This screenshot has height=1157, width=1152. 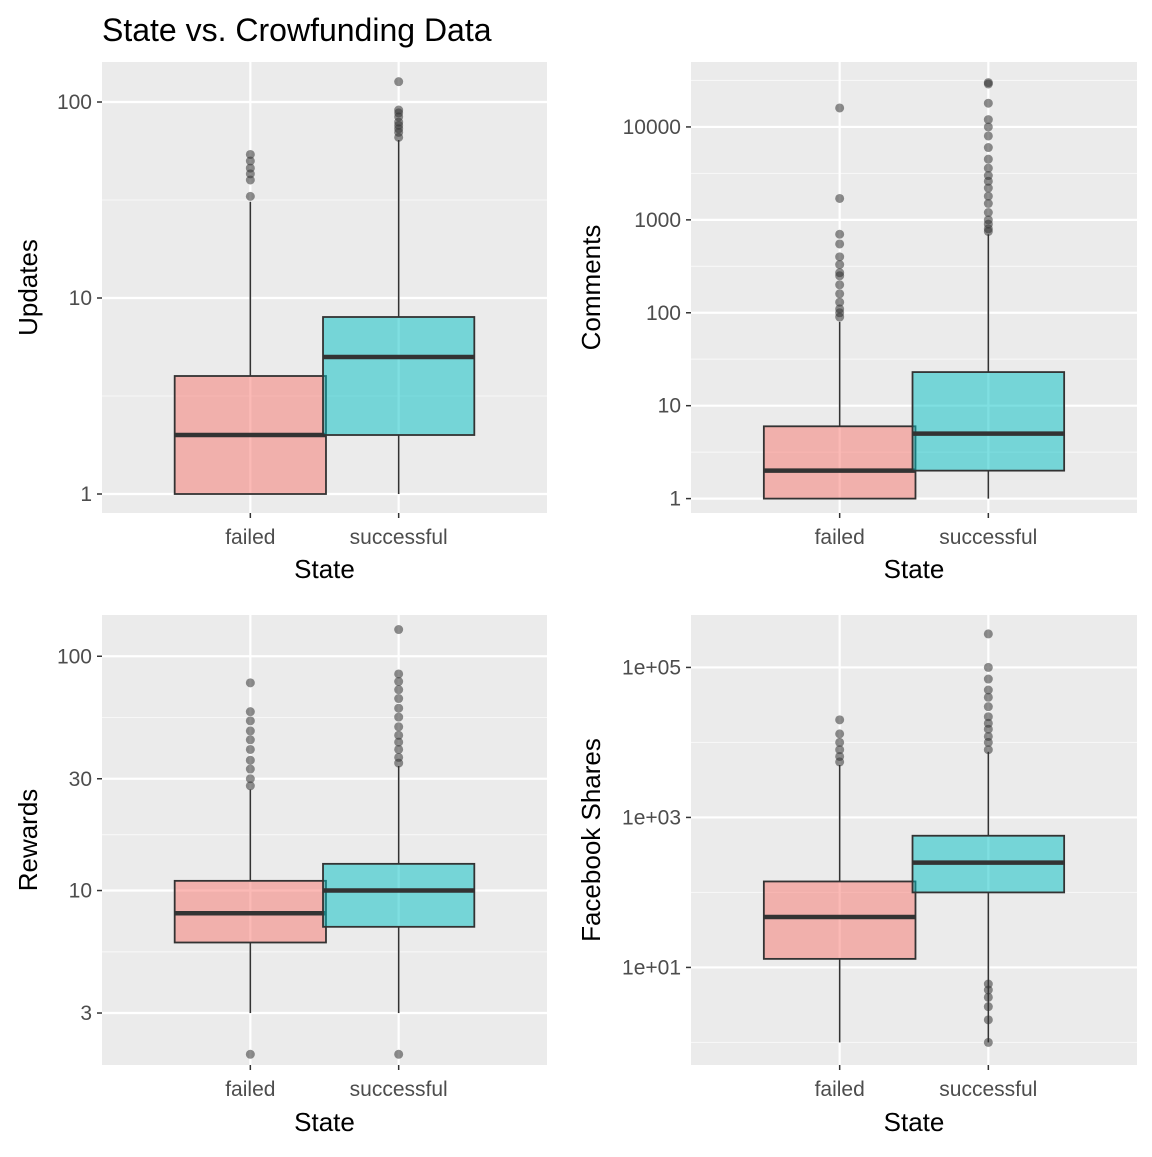 What do you see at coordinates (652, 127) in the screenshot?
I see `y-tick-label: 10000` at bounding box center [652, 127].